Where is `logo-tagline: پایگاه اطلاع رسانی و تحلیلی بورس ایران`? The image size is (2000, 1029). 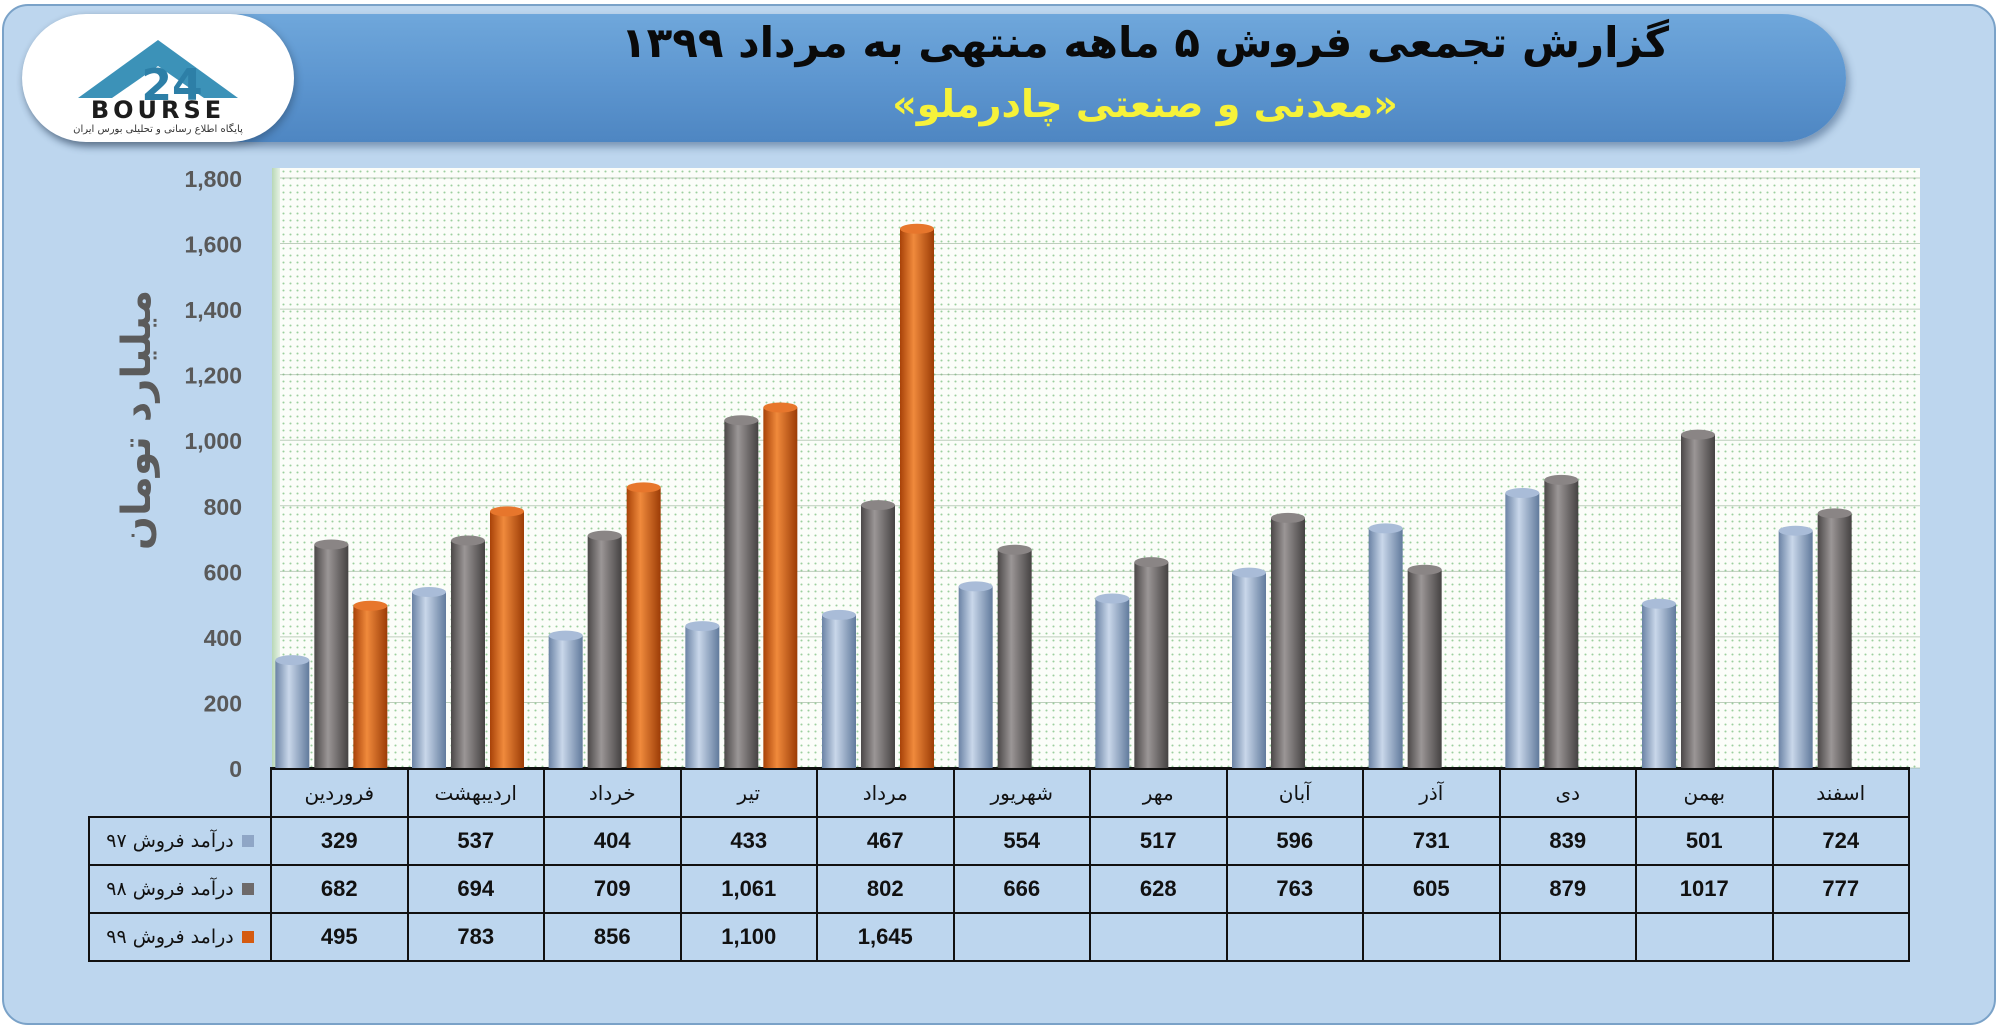 logo-tagline: پایگاه اطلاع رسانی و تحلیلی بورس ایران is located at coordinates (158, 129).